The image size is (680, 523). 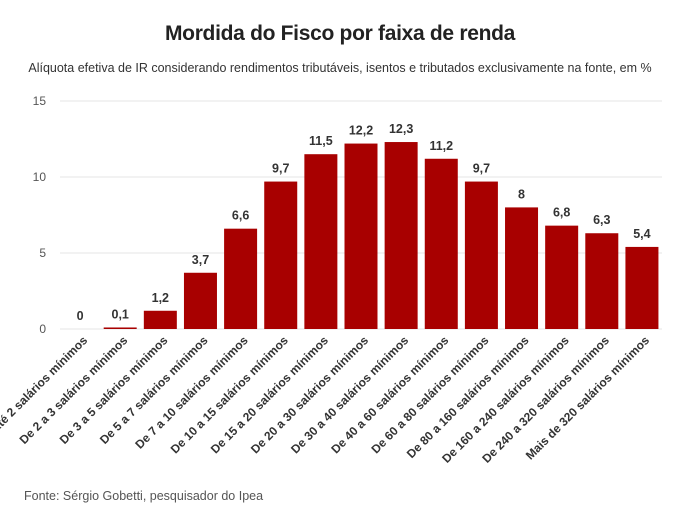 I want to click on y-tick-label: 15, so click(x=40, y=101).